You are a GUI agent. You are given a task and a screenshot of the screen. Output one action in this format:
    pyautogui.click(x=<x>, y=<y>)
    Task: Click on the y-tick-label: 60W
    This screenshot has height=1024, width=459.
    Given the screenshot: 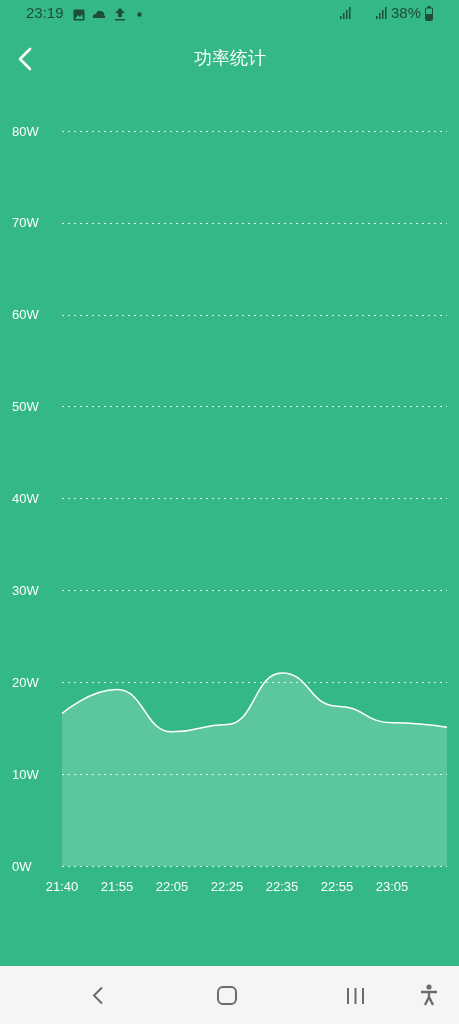 What is the action you would take?
    pyautogui.click(x=26, y=315)
    